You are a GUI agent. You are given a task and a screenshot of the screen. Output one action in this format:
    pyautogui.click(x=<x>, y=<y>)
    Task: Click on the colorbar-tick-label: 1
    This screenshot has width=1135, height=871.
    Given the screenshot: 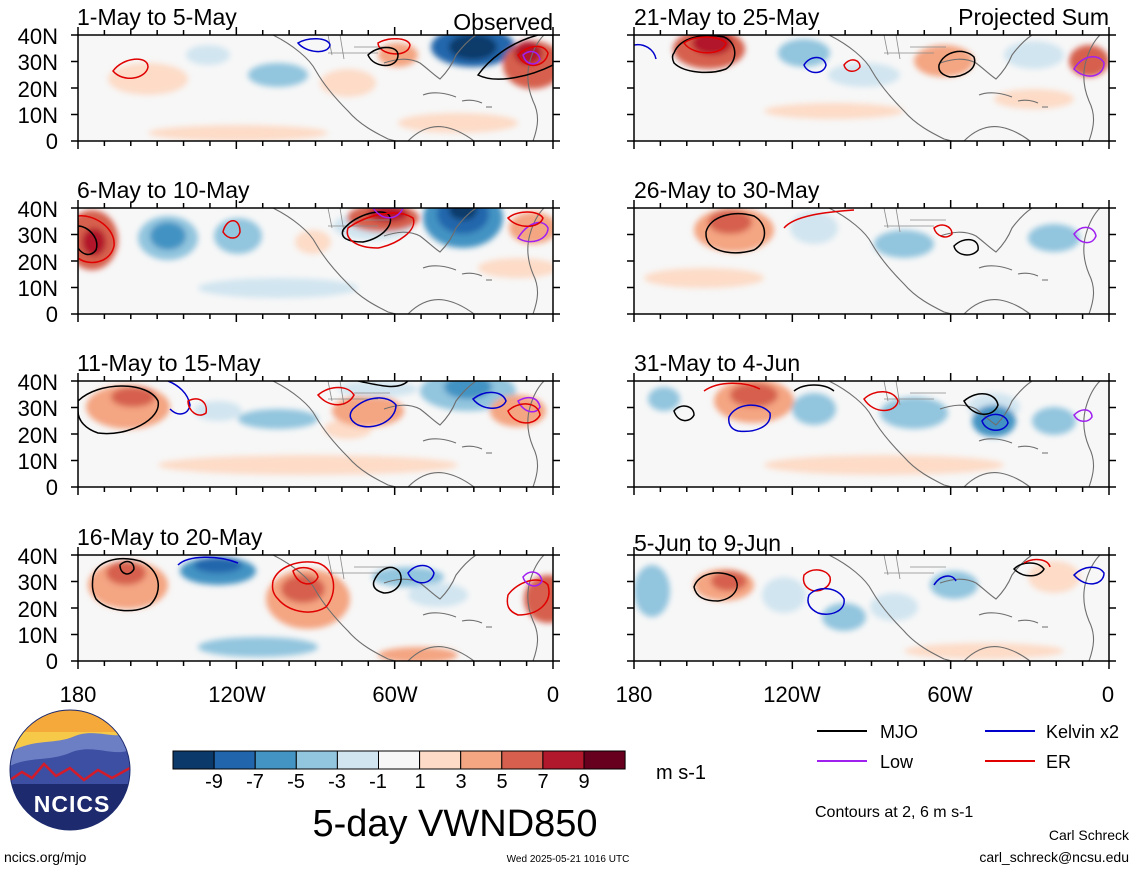 What is the action you would take?
    pyautogui.click(x=419, y=782)
    